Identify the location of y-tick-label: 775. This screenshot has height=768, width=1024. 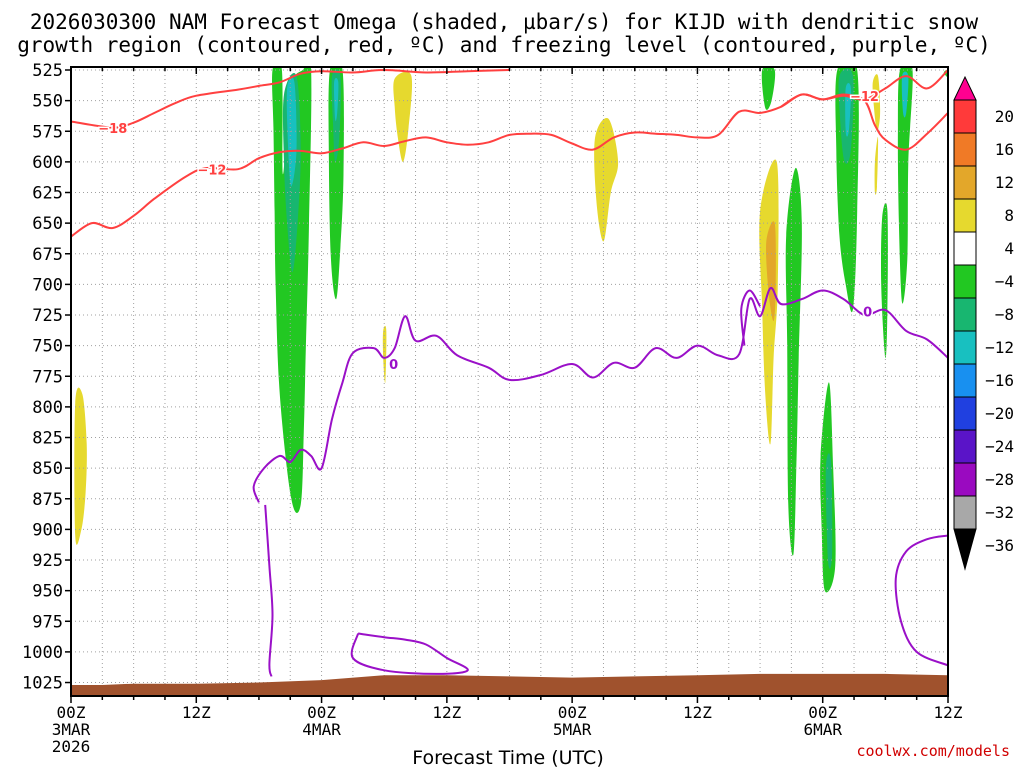
(47, 377).